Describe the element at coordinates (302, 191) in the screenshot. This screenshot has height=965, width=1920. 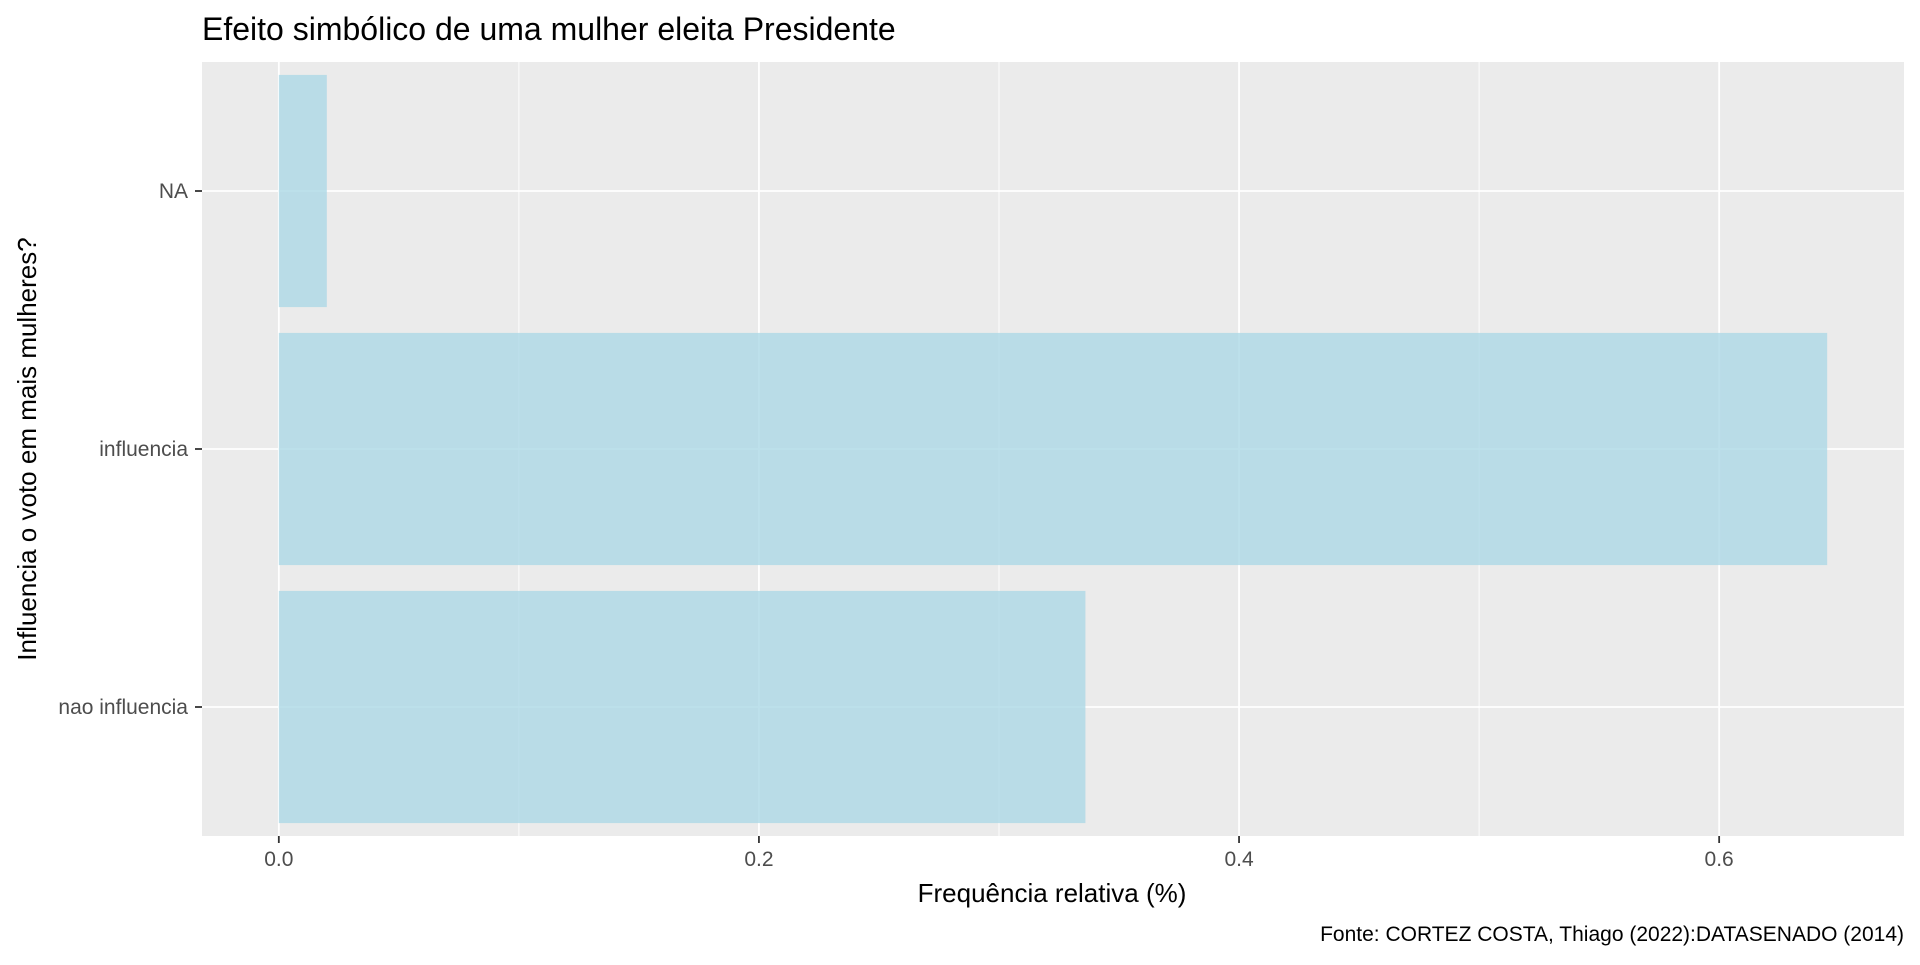
I see `bar-na` at that location.